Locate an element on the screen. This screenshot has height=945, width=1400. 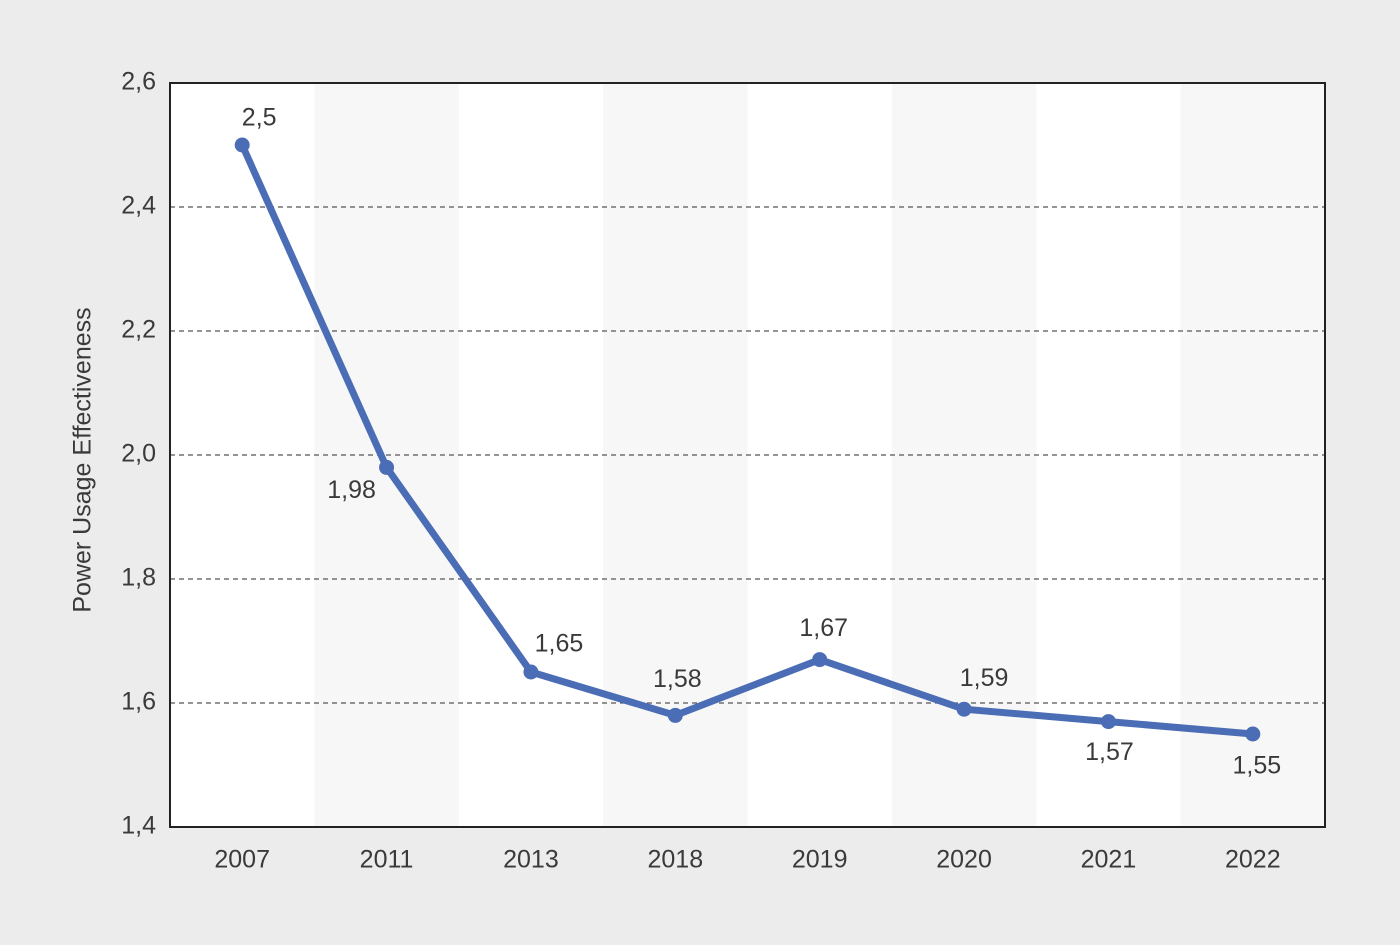
data-label: 1,57 is located at coordinates (1109, 752).